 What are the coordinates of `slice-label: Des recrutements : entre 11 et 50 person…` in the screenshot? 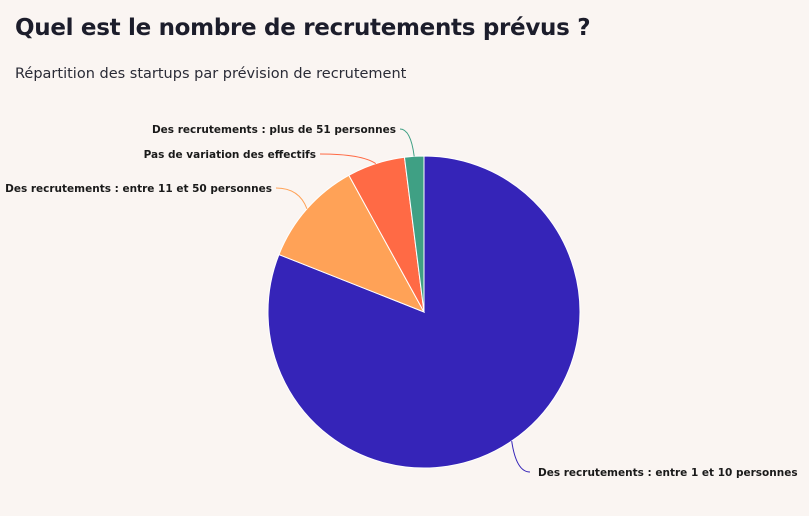 It's located at (138, 189).